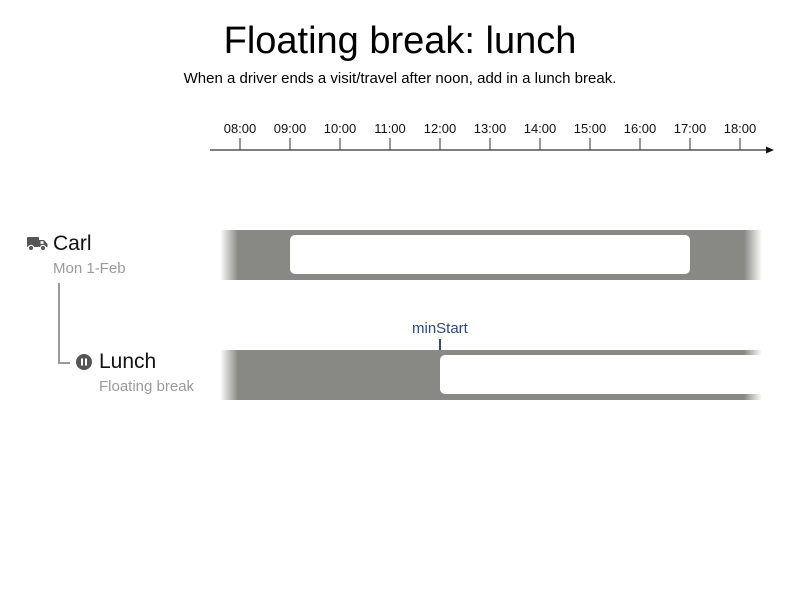 The height and width of the screenshot is (600, 800). I want to click on axis-arrowhead, so click(770, 150).